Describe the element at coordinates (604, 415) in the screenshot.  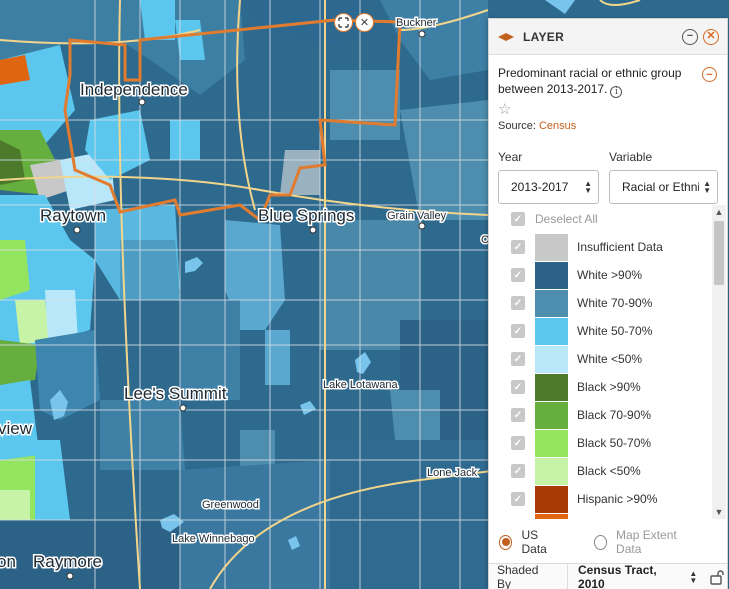
I see `legend-row: ✓ Black 70-90%` at that location.